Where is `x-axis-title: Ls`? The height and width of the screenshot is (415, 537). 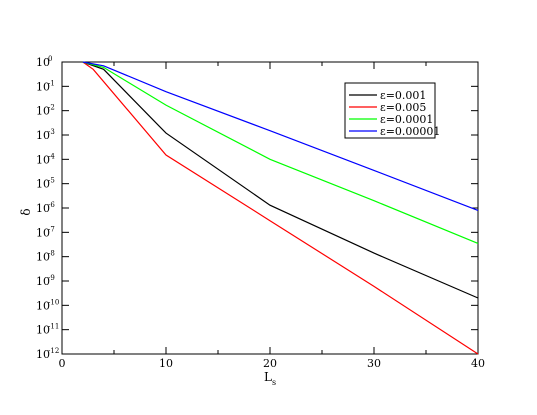
x-axis-title: Ls is located at coordinates (270, 378).